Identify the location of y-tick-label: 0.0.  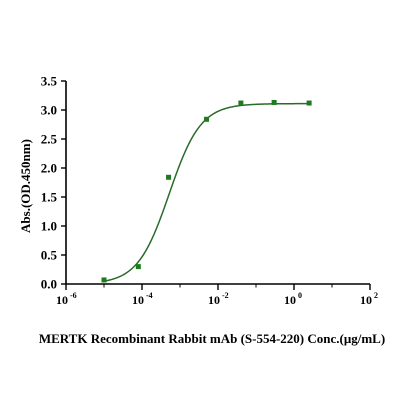
(49, 284).